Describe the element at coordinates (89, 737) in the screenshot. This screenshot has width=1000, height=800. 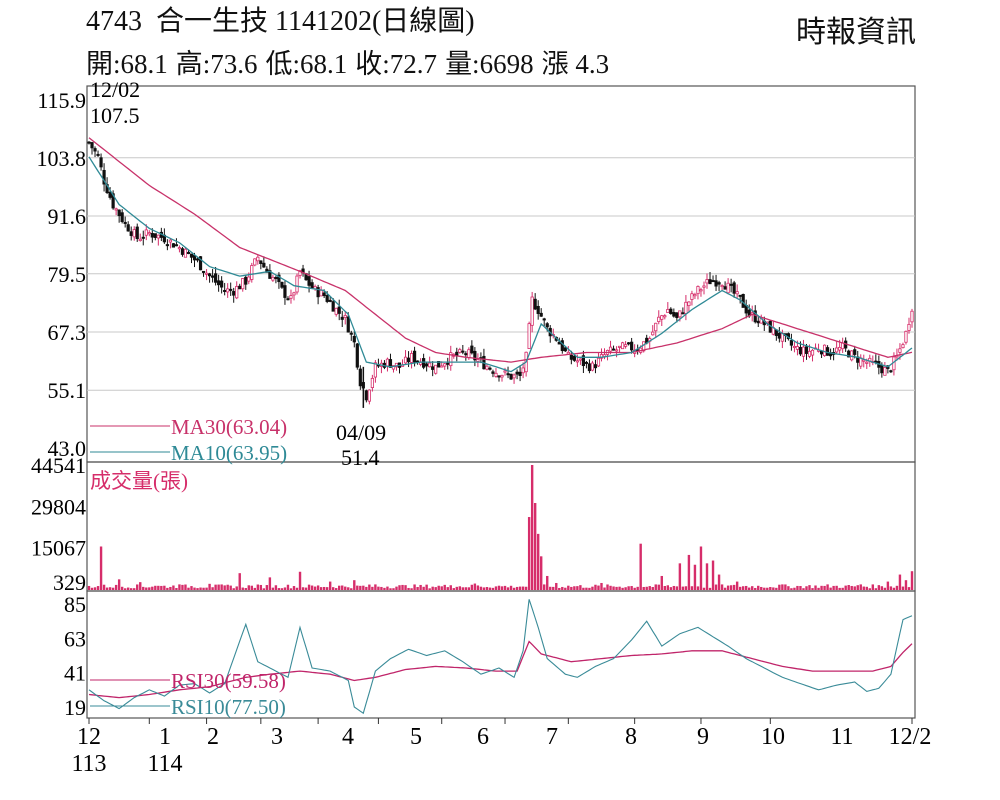
I see `x-tick-label: 12` at that location.